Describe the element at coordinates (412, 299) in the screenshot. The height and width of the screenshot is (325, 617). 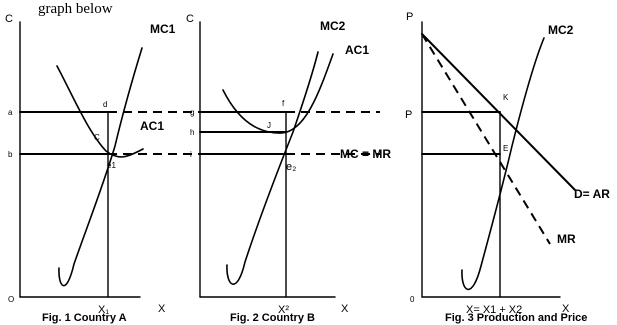
I see `fig3-origin-label: 0` at that location.